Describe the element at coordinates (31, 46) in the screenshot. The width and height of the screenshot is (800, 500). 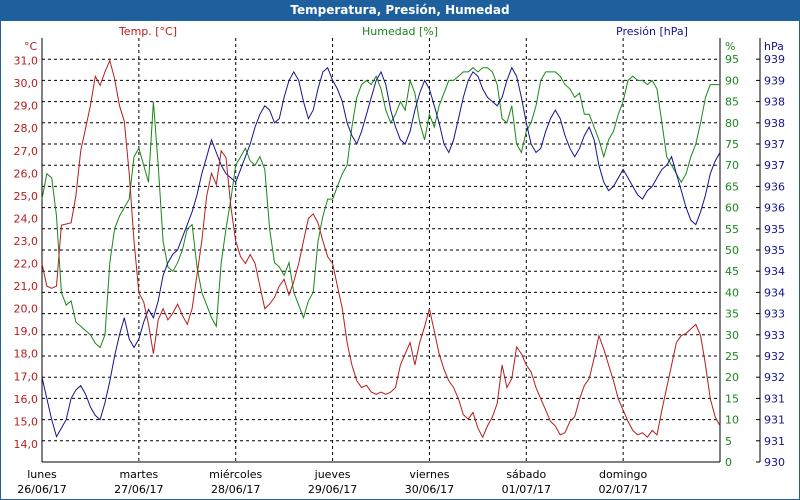
I see `temp-unit: °C` at that location.